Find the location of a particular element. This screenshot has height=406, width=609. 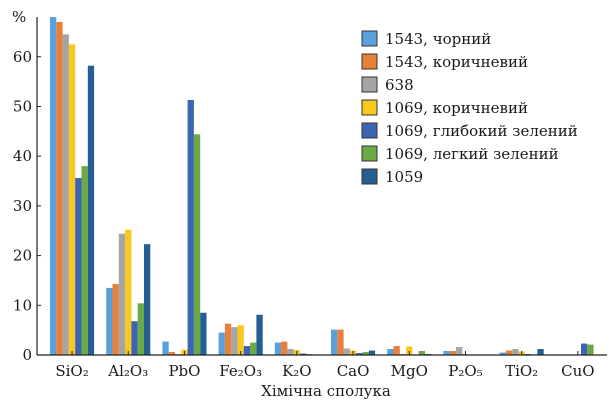

x-tick-label: CuO is located at coordinates (577, 371).